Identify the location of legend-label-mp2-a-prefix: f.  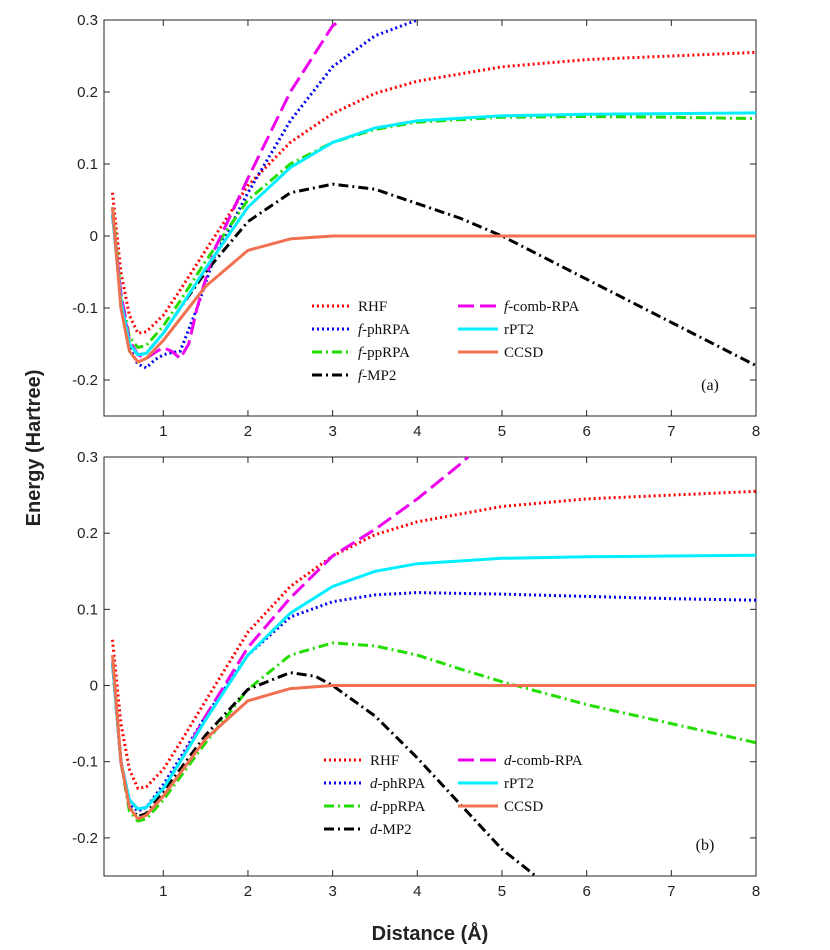
(361, 376).